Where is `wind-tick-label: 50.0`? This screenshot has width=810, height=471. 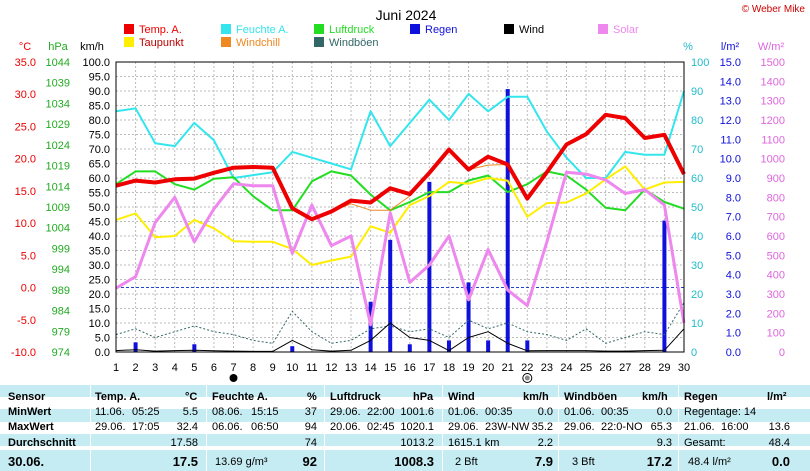
wind-tick-label: 50.0 is located at coordinates (99, 208).